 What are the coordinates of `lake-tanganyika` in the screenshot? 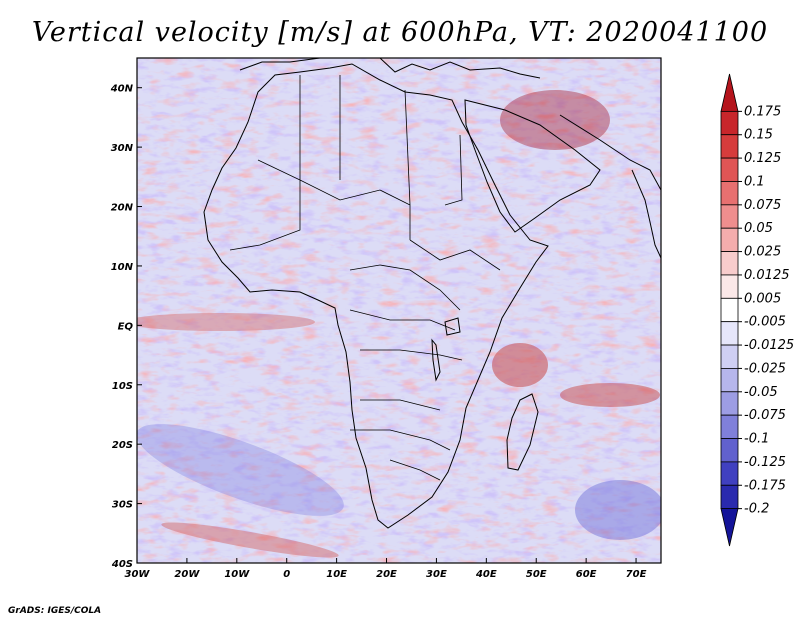 It's located at (436, 360).